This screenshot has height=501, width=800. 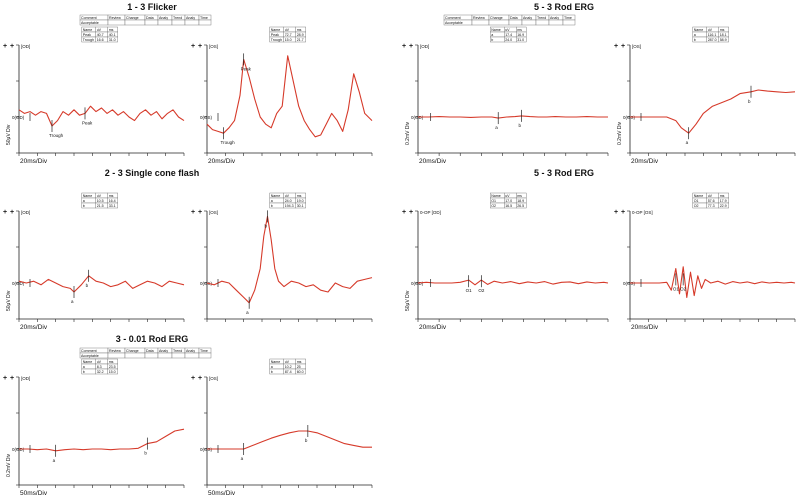 I want to click on marker-table-text: 30.1, so click(x=300, y=206).